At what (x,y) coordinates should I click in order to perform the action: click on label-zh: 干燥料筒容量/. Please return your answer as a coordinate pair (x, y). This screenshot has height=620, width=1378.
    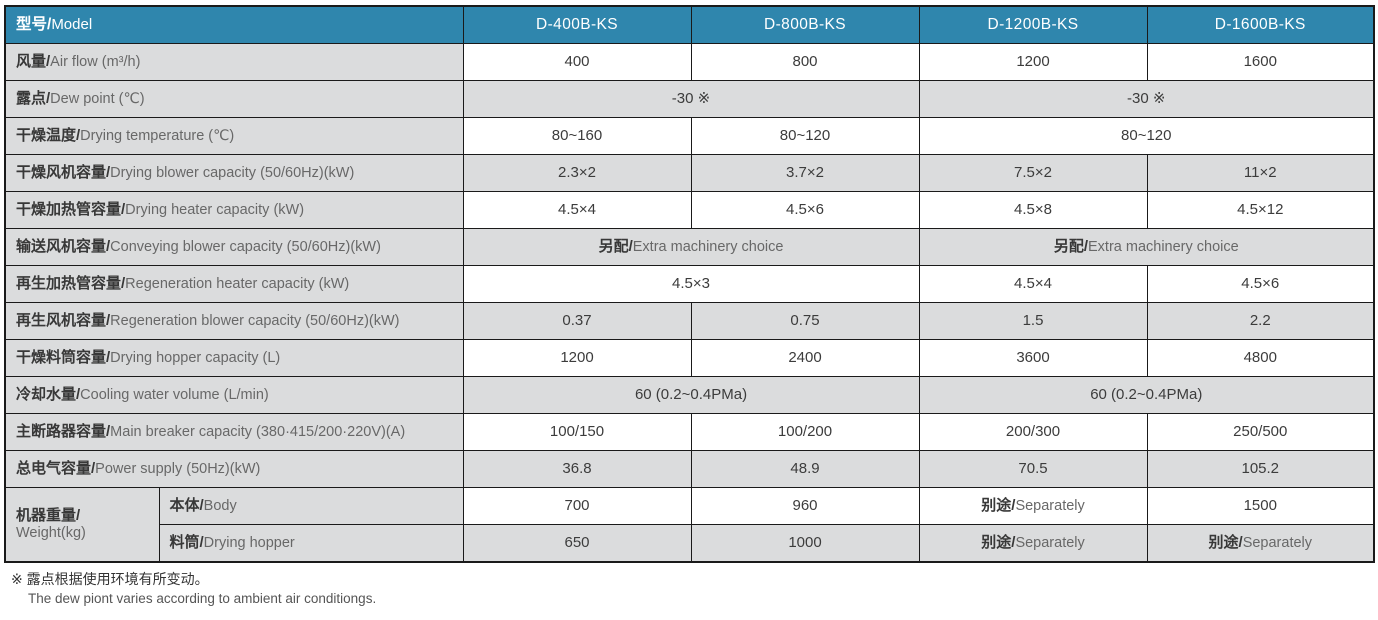
    Looking at the image, I should click on (63, 358).